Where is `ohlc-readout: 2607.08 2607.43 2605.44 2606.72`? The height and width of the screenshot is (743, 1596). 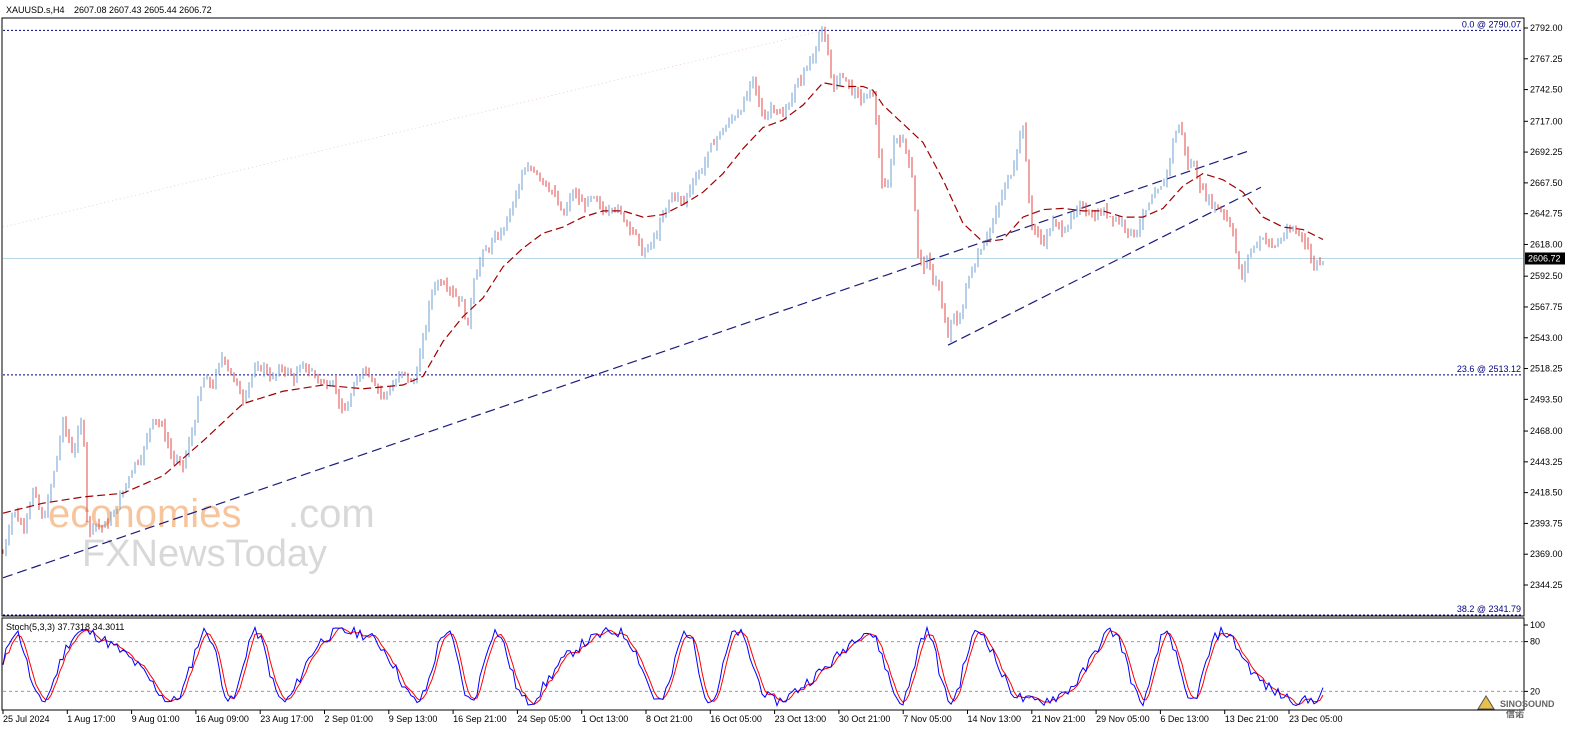 ohlc-readout: 2607.08 2607.43 2605.44 2606.72 is located at coordinates (143, 10).